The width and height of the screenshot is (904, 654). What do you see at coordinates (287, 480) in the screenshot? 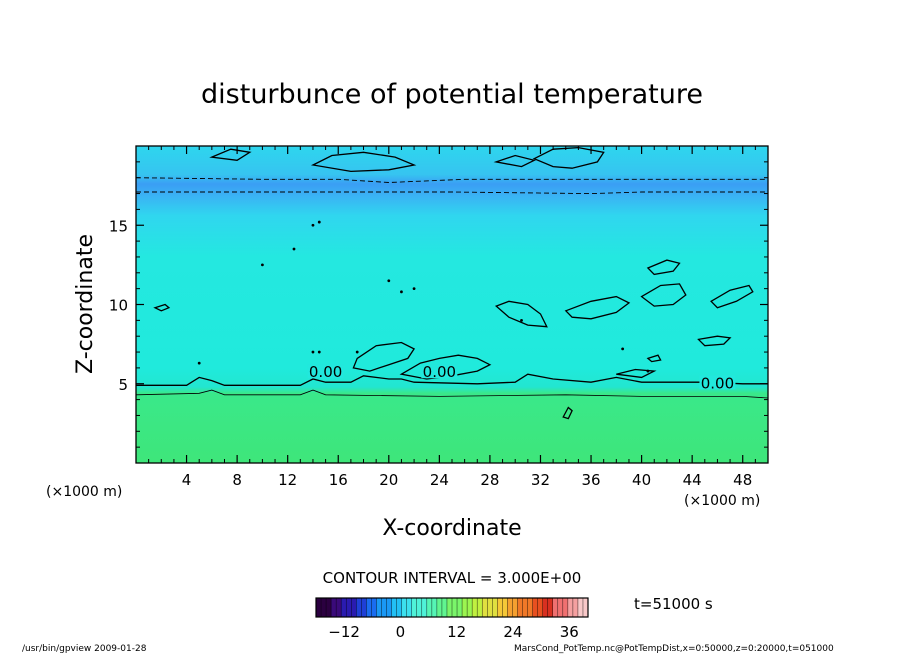
I see `x-tick-label: 12` at bounding box center [287, 480].